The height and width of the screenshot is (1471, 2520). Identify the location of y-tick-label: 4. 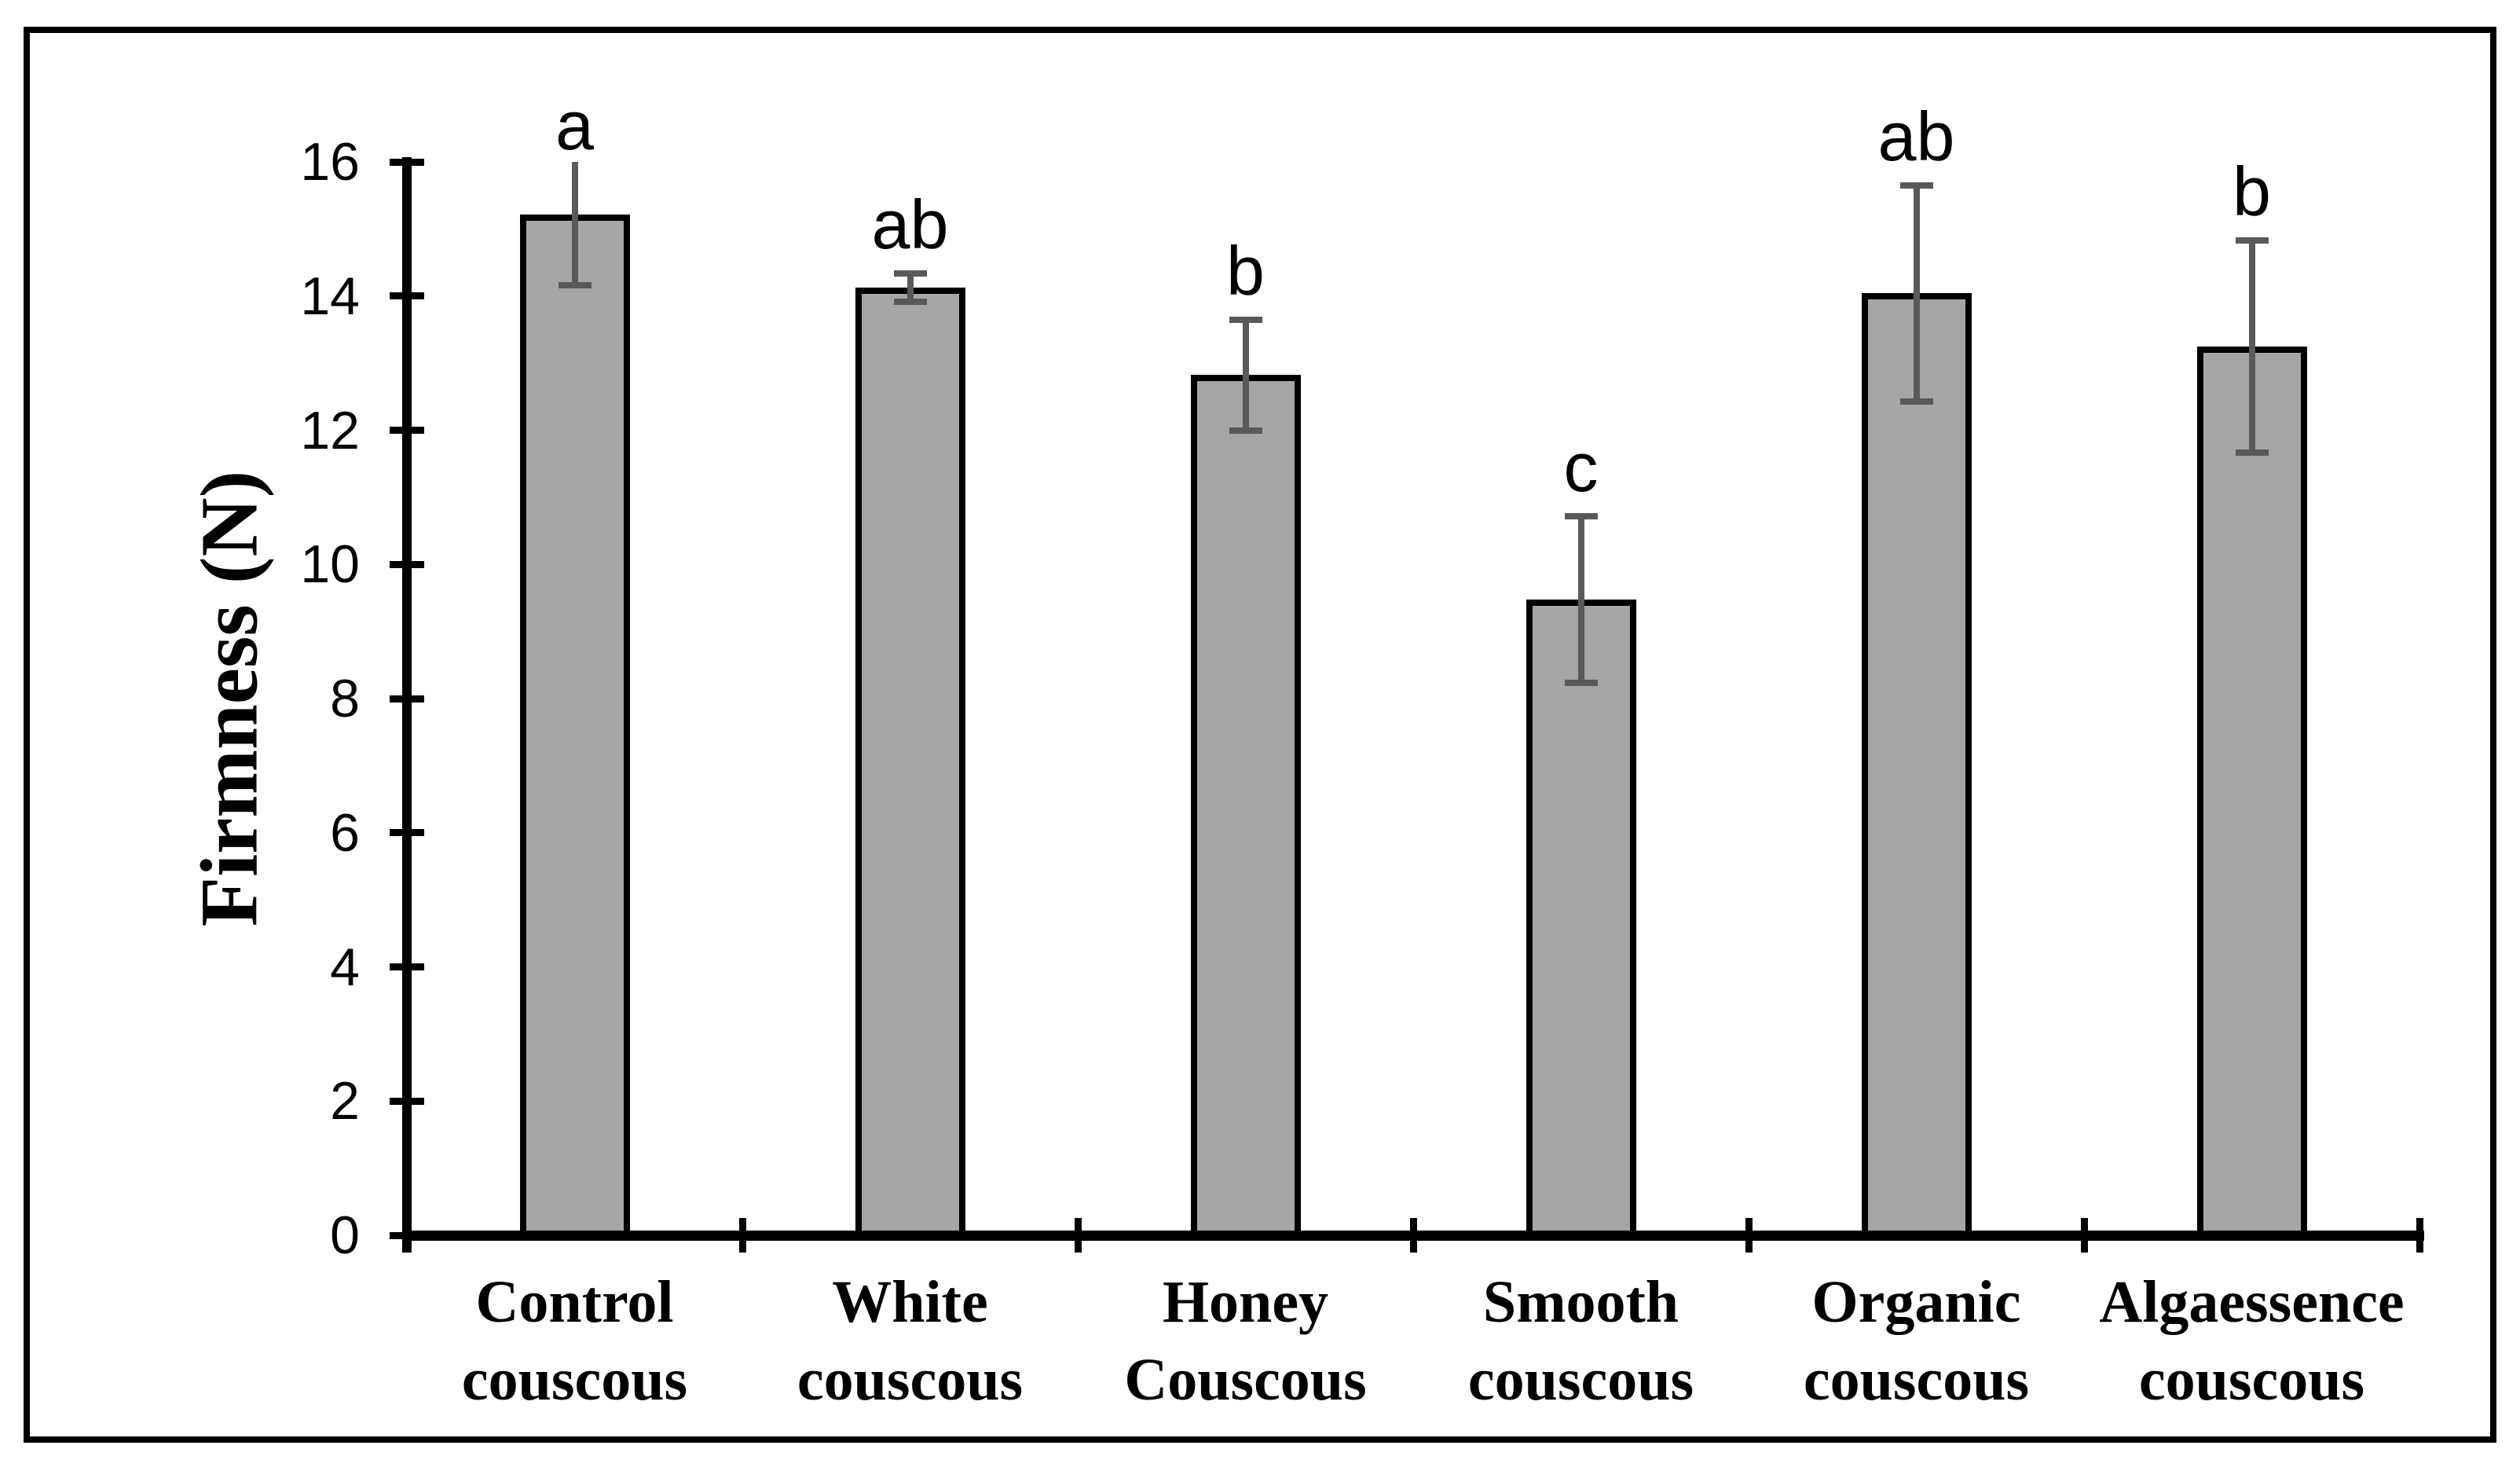
(345, 967).